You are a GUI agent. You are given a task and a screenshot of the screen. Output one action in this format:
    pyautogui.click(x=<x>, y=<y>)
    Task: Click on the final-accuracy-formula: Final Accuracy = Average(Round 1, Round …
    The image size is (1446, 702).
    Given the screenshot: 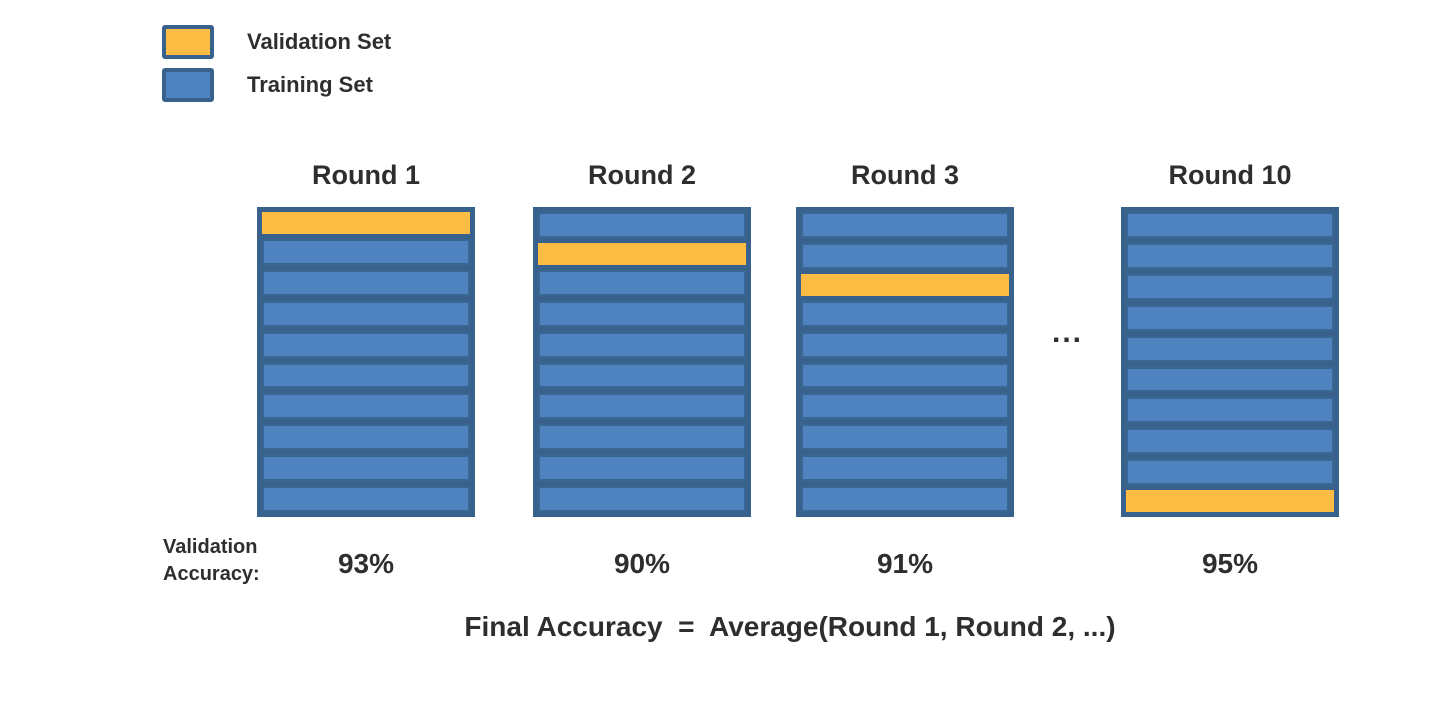 What is the action you would take?
    pyautogui.click(x=790, y=626)
    